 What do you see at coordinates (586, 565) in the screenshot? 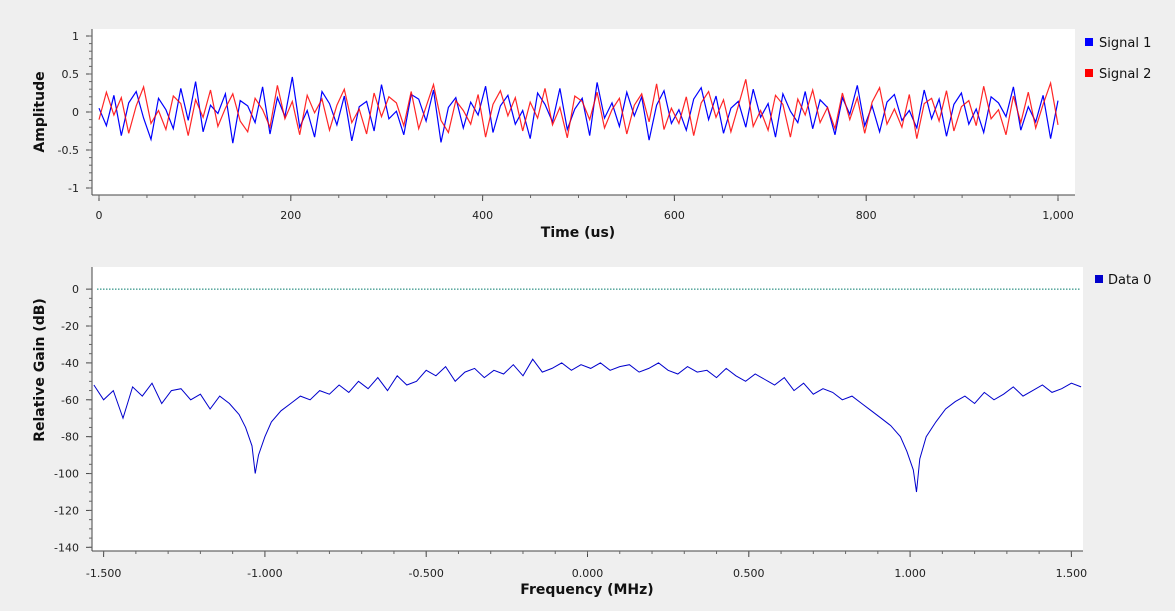
I see `frequency-plot-x-ticks: -1.500 -1.000 -0.500 0.000 0.500 1.000 1.500` at bounding box center [586, 565].